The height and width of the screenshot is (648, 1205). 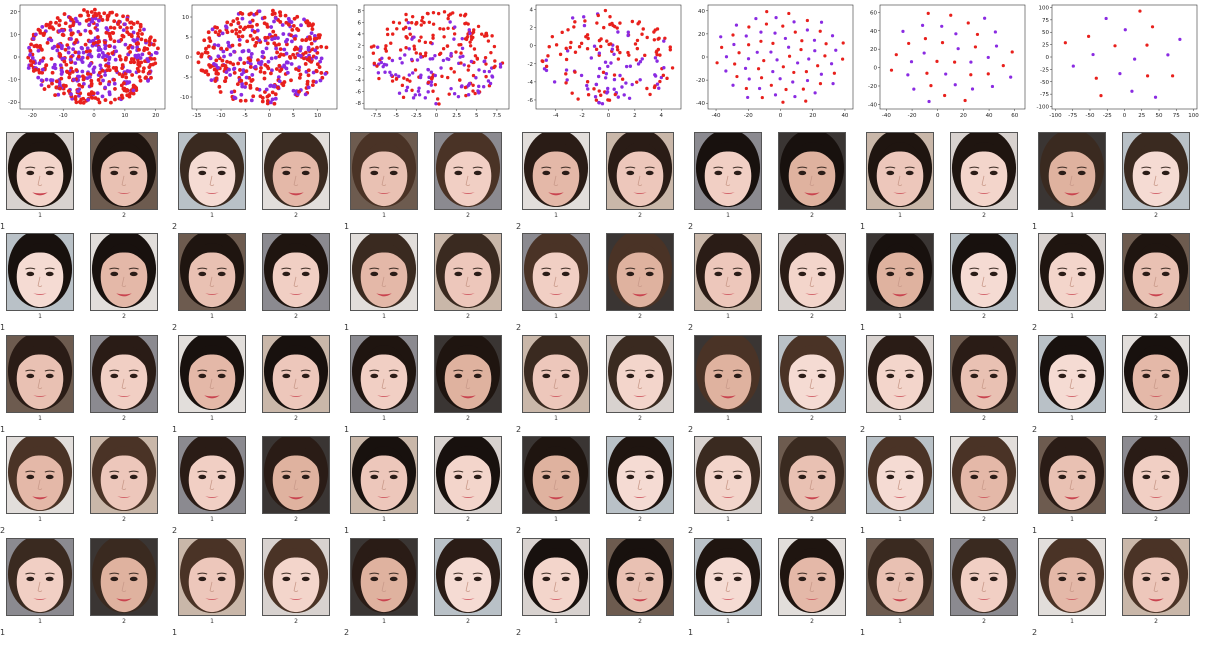 I want to click on scatter-chart-3: -7.5 -5 -2.5 0 2.5 5 7.5-8-6-4-202468, so click(x=430, y=62).